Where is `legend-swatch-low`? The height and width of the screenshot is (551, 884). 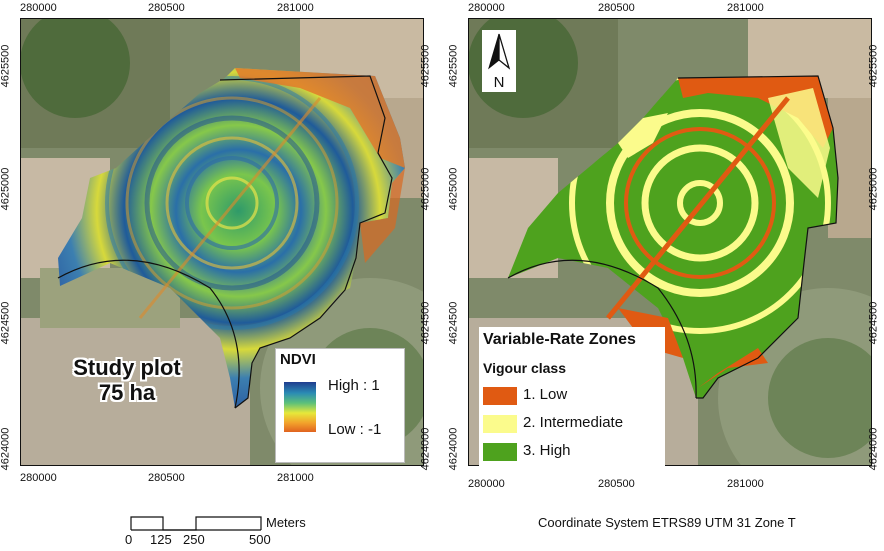
legend-swatch-low is located at coordinates (500, 396).